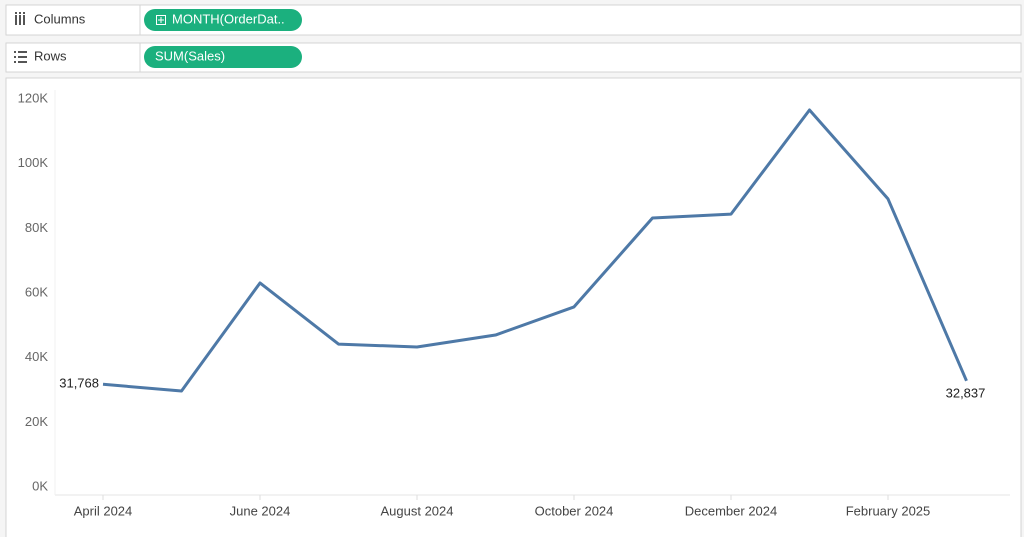 Image resolution: width=1024 pixels, height=542 pixels. What do you see at coordinates (731, 510) in the screenshot?
I see `x-tick-label: December 2024` at bounding box center [731, 510].